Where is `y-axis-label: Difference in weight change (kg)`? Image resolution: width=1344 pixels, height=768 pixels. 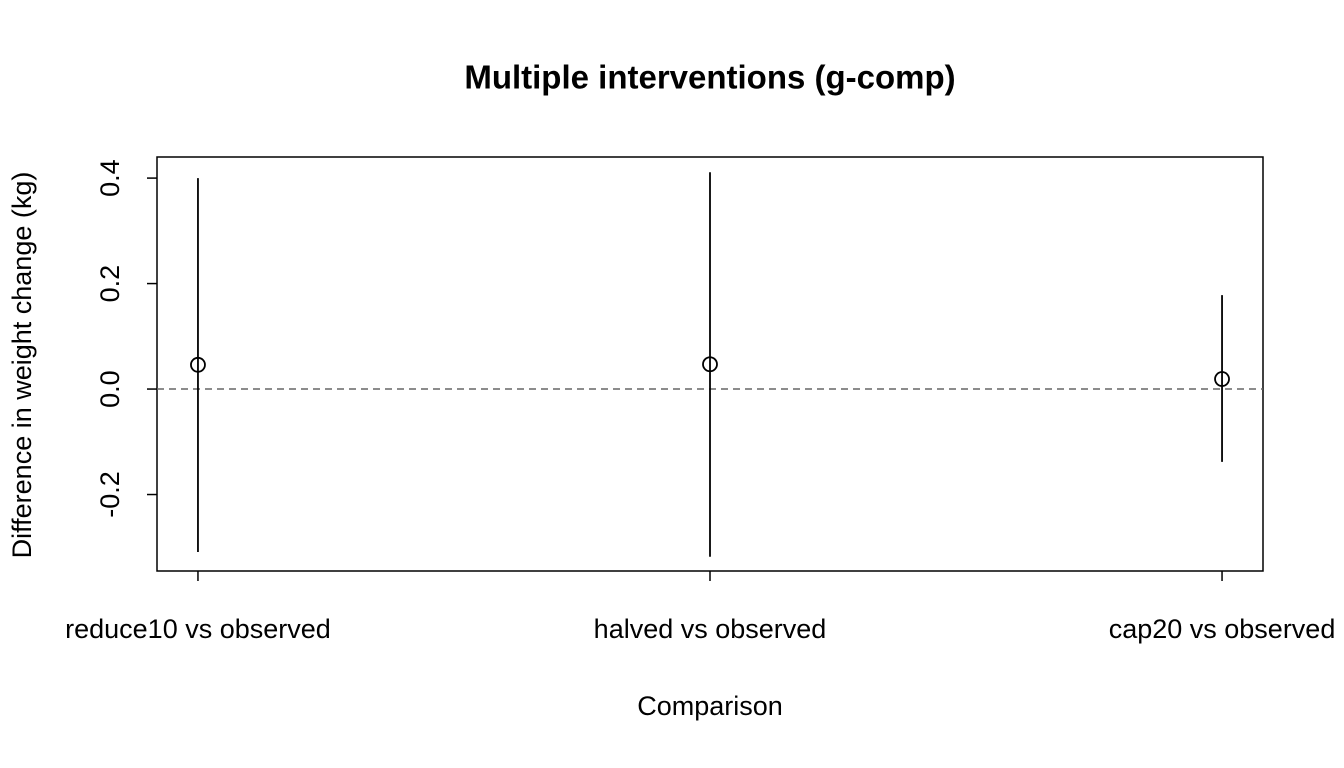
y-axis-label: Difference in weight change (kg) is located at coordinates (22, 365).